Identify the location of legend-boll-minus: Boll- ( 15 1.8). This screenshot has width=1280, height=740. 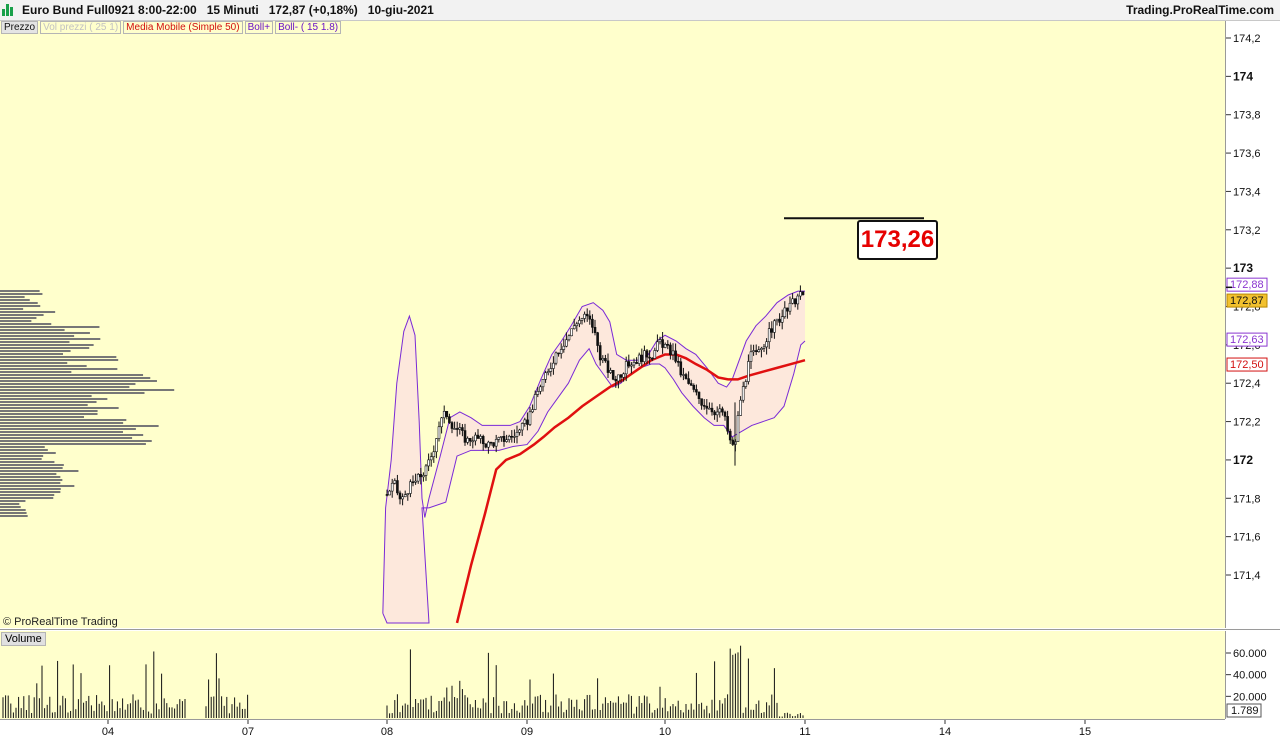
(308, 27).